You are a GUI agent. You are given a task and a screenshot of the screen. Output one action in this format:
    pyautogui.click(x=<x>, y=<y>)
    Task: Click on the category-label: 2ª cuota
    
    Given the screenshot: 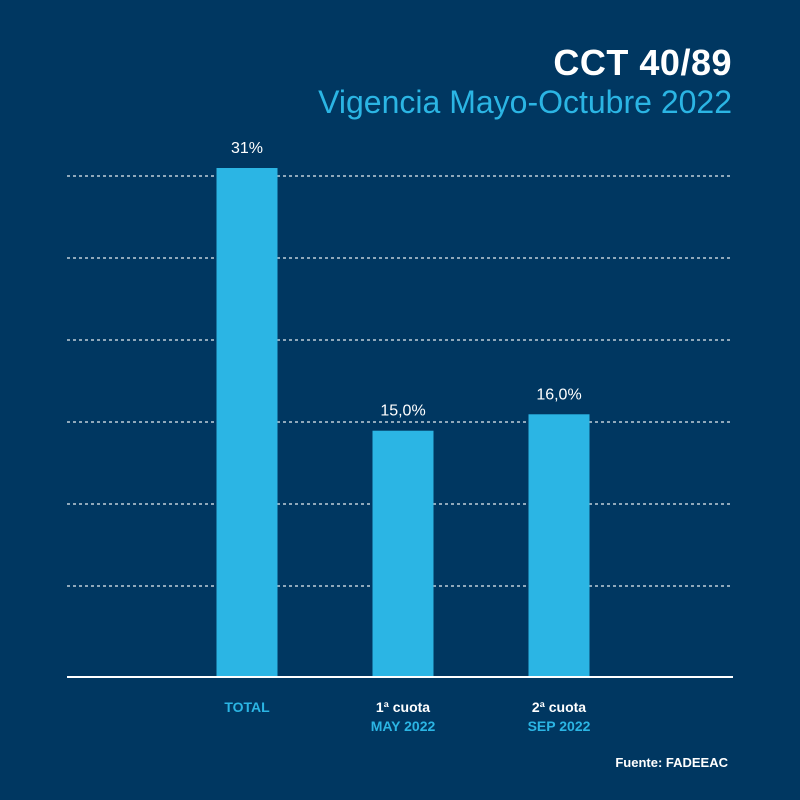 What is the action you would take?
    pyautogui.click(x=559, y=707)
    